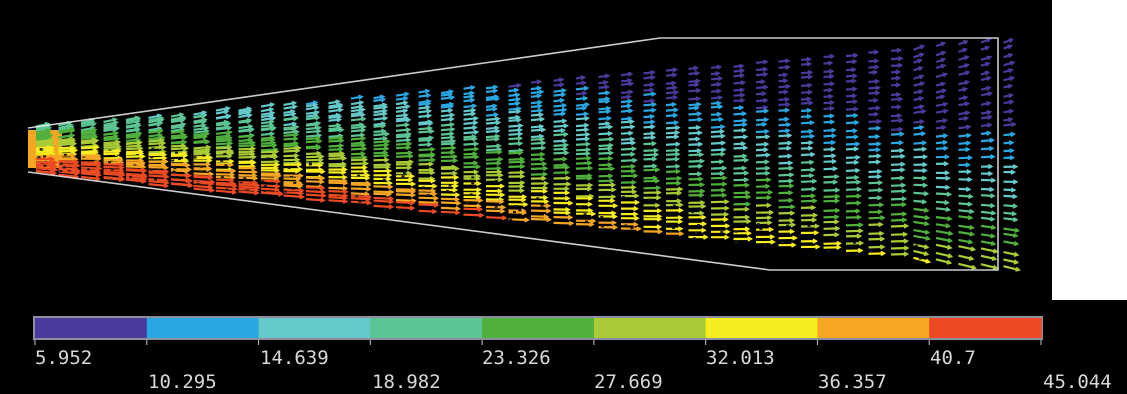  What do you see at coordinates (64, 358) in the screenshot?
I see `legend-label-upper-1: 5.952` at bounding box center [64, 358].